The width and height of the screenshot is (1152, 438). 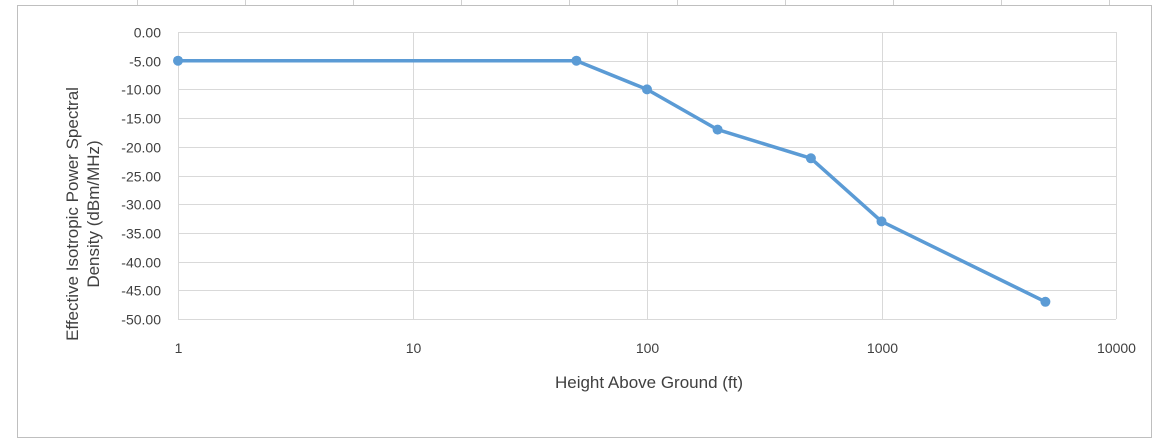 I want to click on y-tick-label: -5.00, so click(x=145, y=62).